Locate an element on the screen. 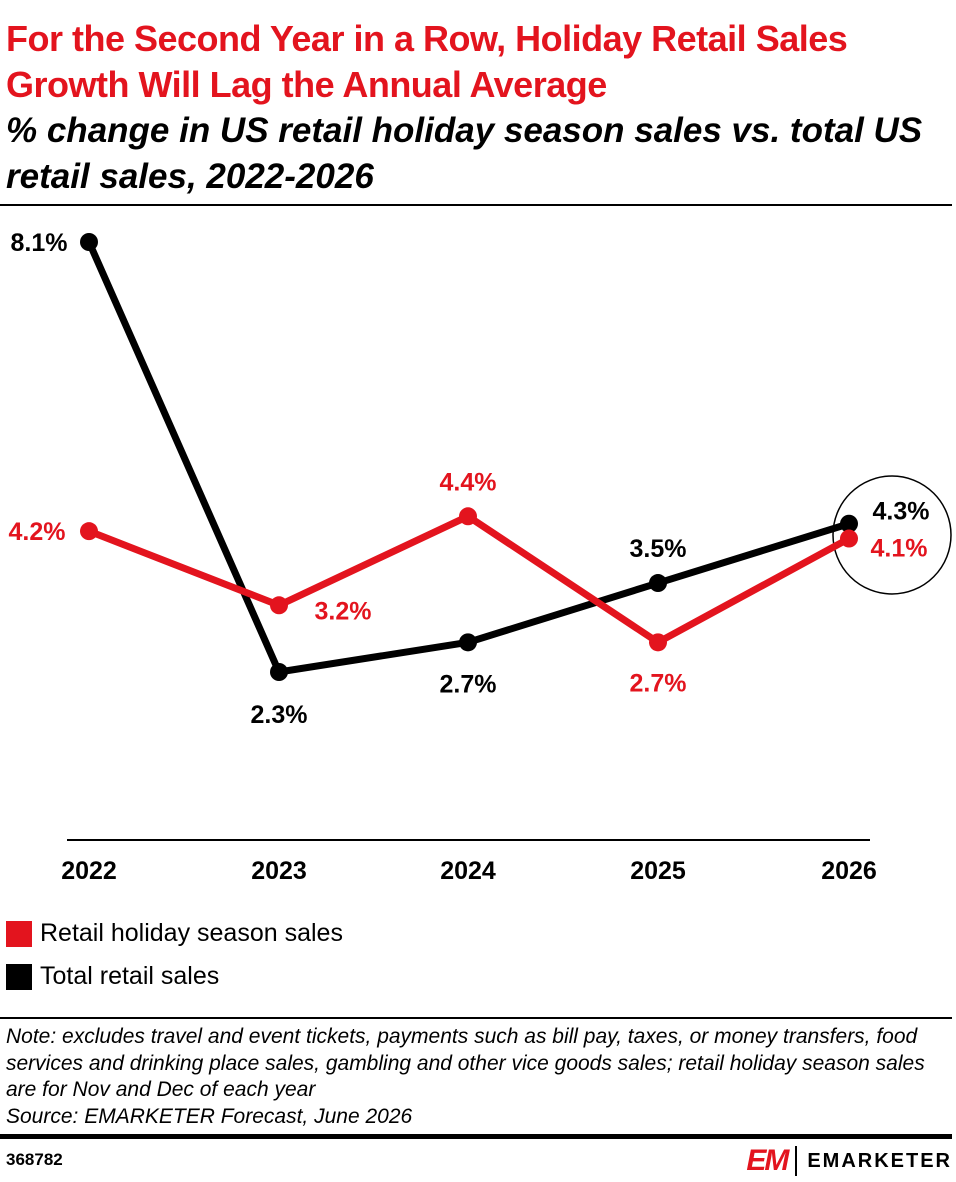 This screenshot has height=1182, width=956. top-divider is located at coordinates (476, 205).